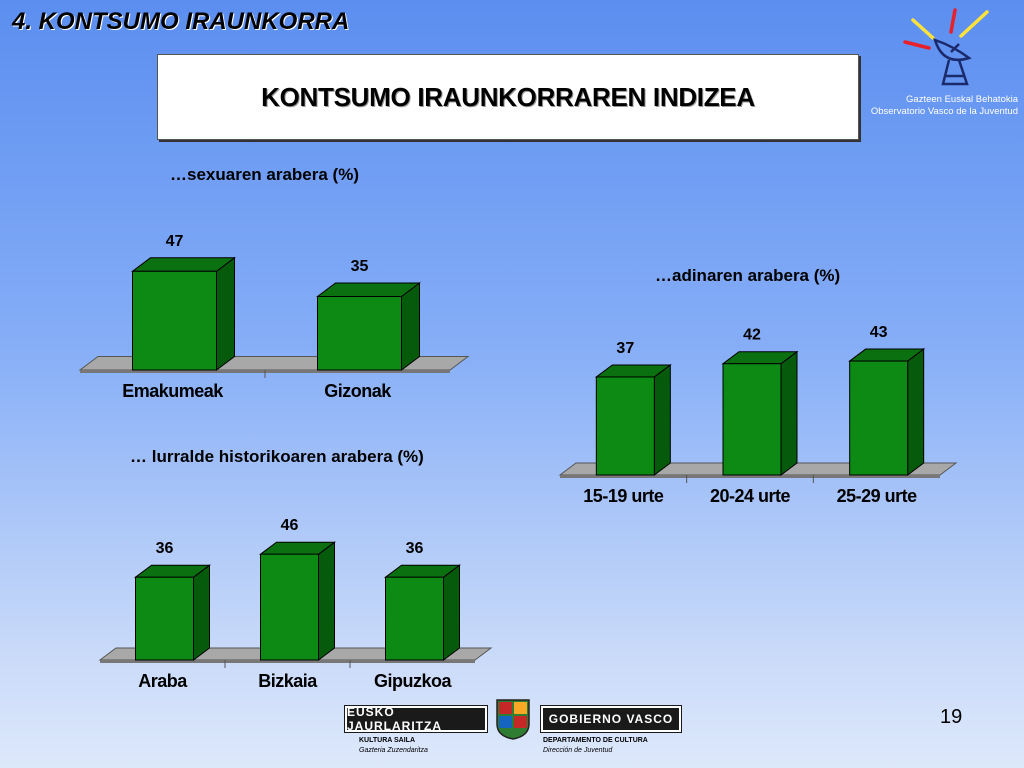  What do you see at coordinates (163, 681) in the screenshot?
I see `tick-label: Araba` at bounding box center [163, 681].